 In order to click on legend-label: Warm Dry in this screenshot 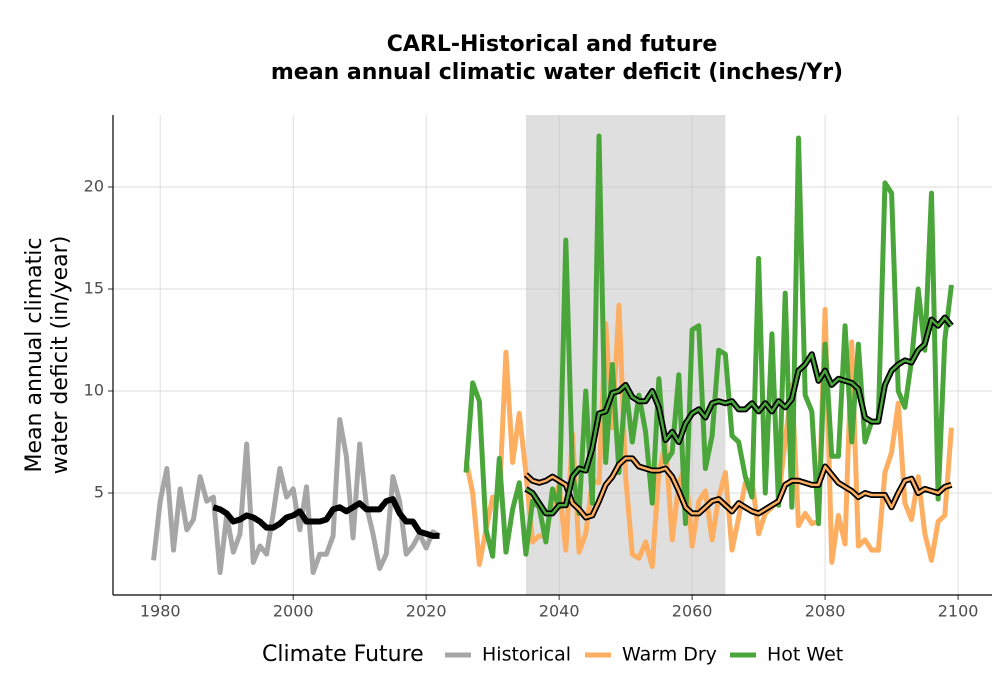, I will do `click(669, 655)`.